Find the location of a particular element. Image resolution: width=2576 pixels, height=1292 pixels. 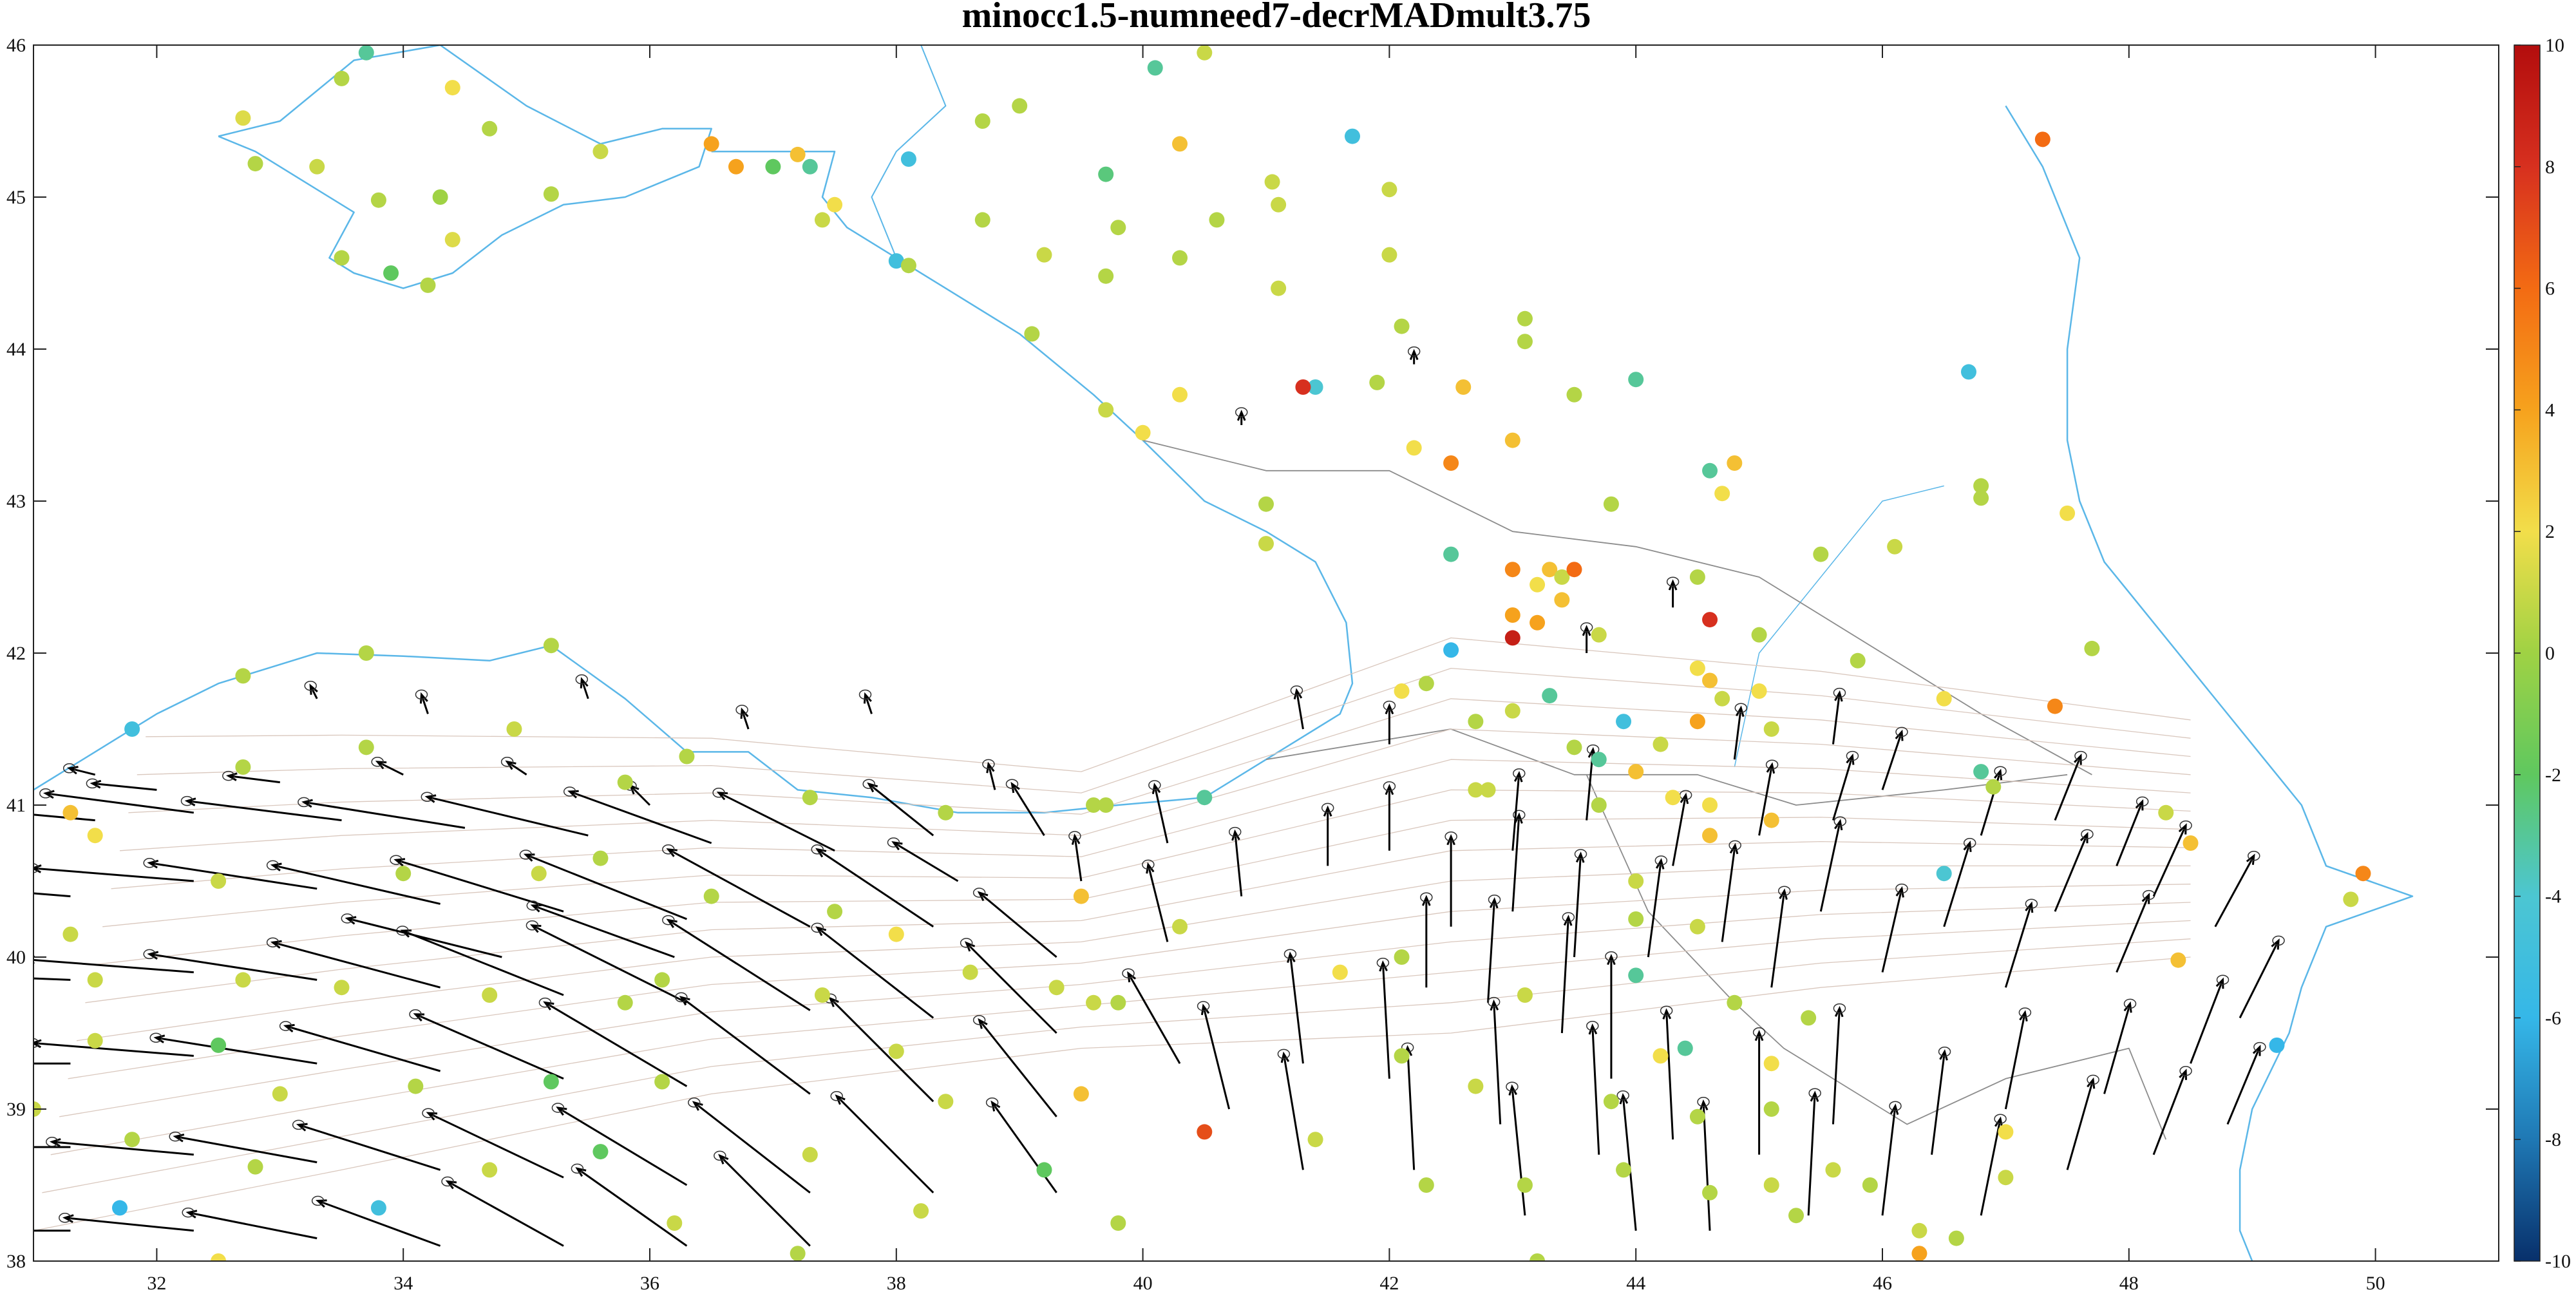

x-tick-label: 38 is located at coordinates (897, 1282).